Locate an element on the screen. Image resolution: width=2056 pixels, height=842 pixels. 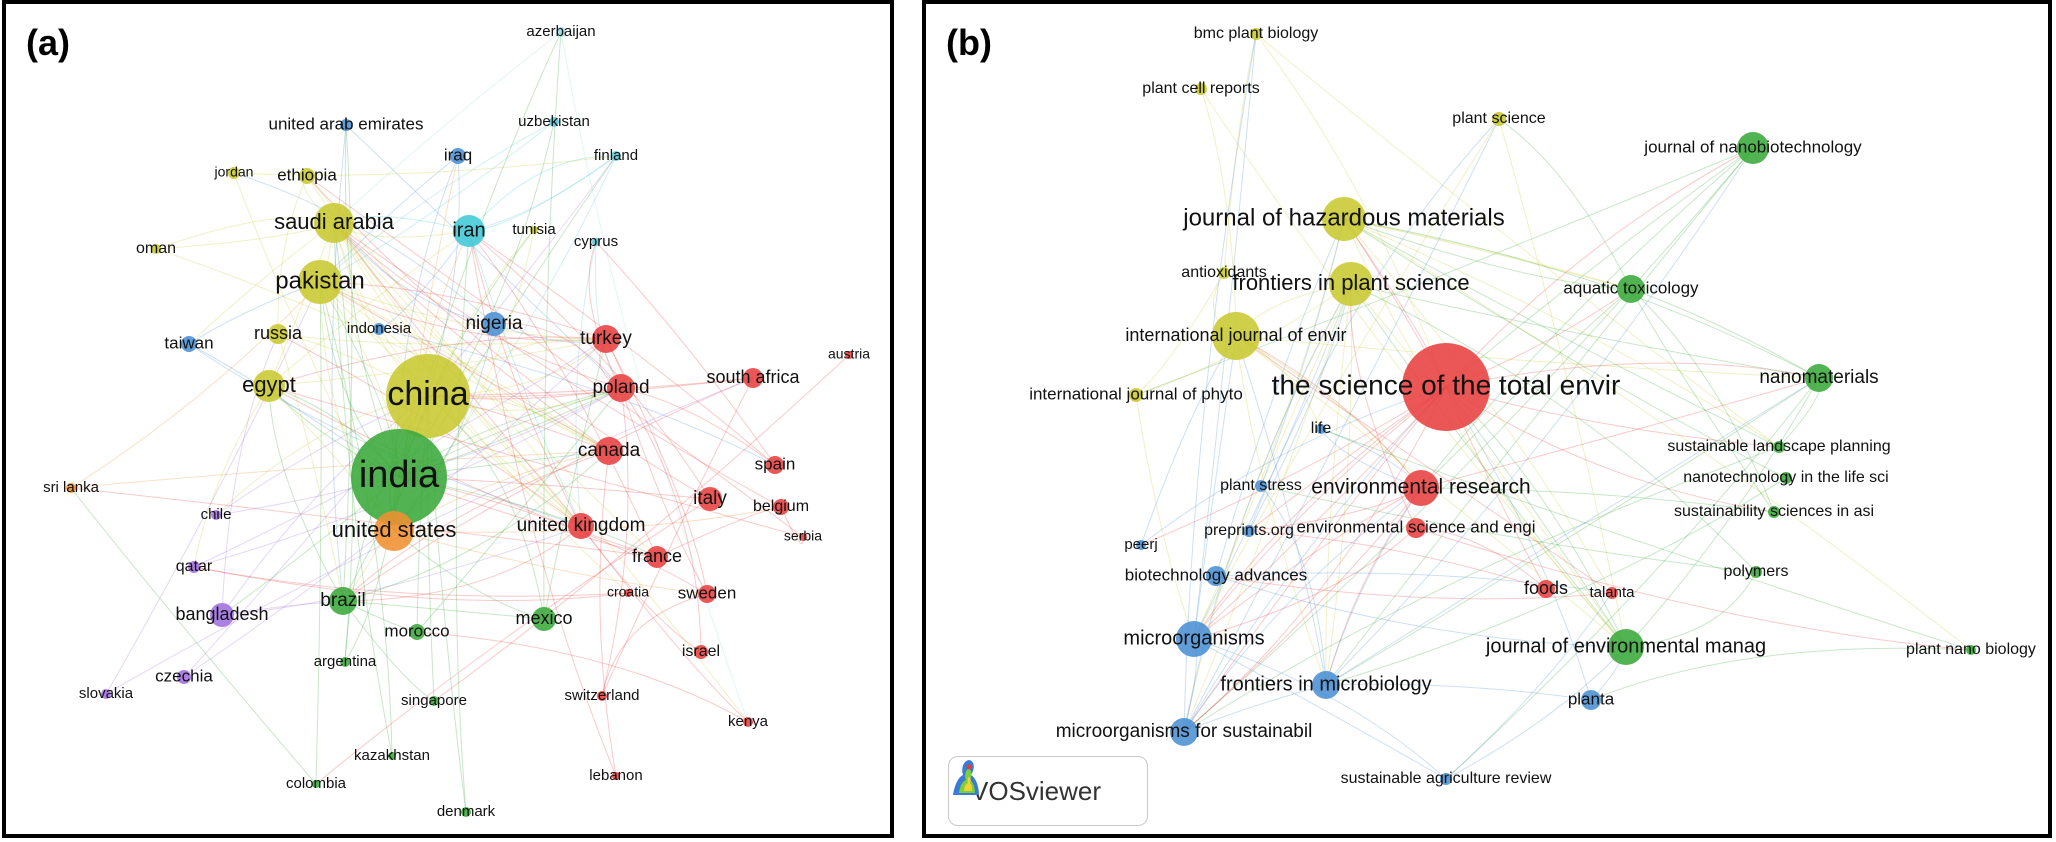
node-label: saudi arabia is located at coordinates (334, 221).